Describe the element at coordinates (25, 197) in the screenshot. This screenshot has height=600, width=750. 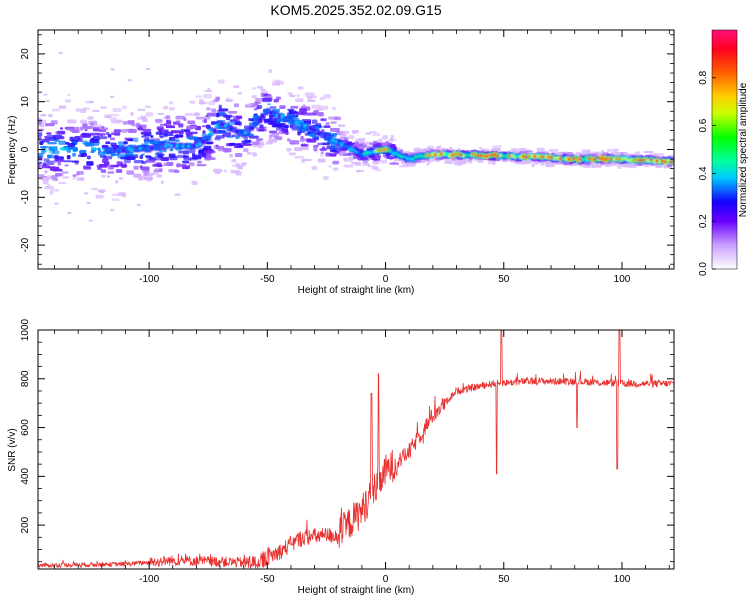
I see `spectrogram-y-tick-label: -10` at that location.